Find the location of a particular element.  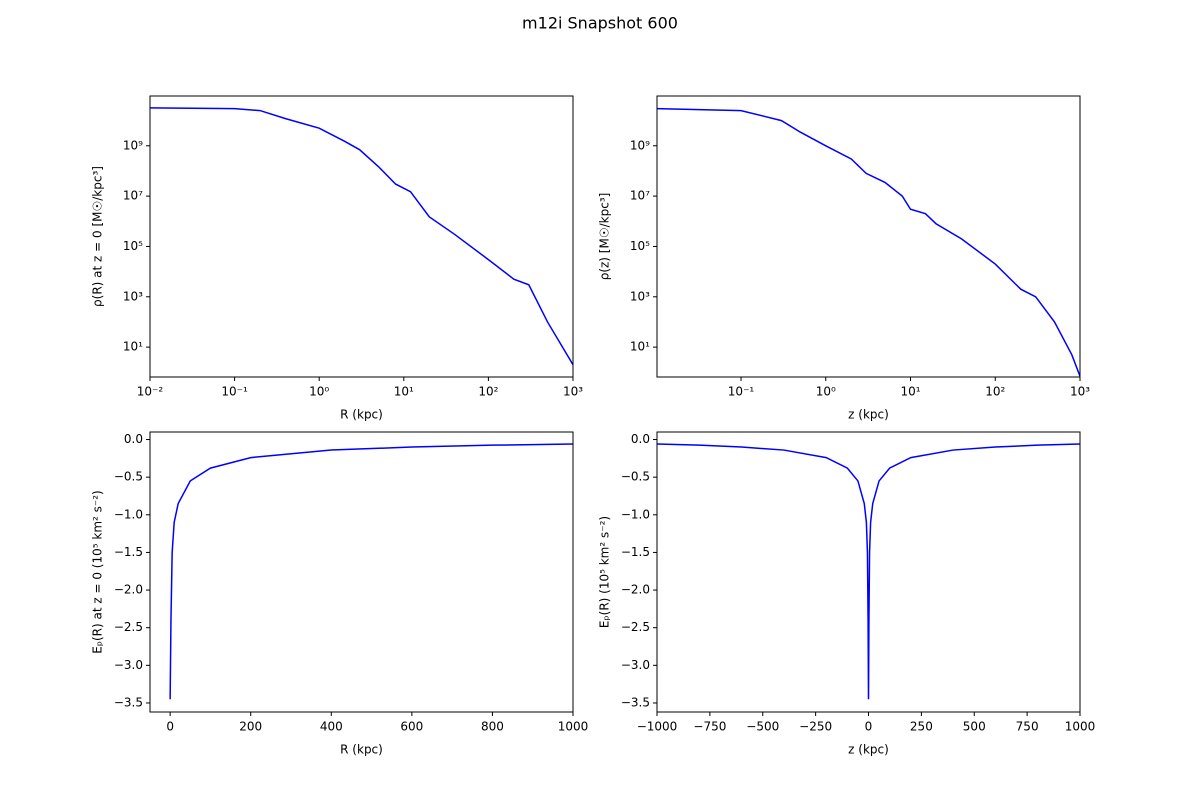

y-axis-label: ρ(z) [M☉/kpc³] is located at coordinates (605, 237).